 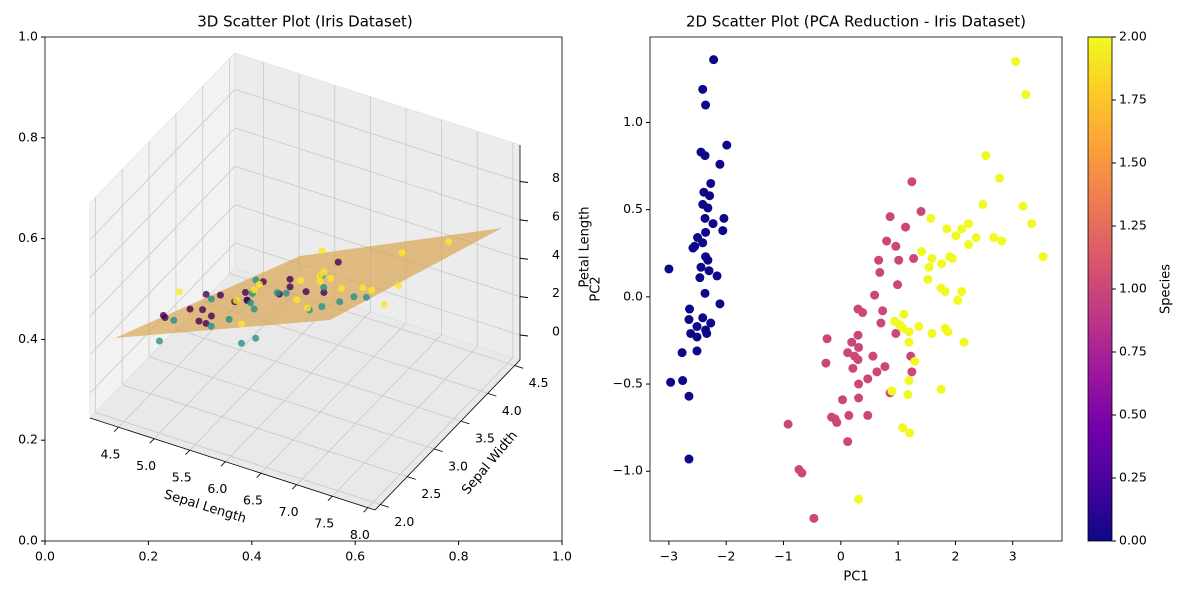 What do you see at coordinates (308, 283) in the screenshot?
I see `fit-surface` at bounding box center [308, 283].